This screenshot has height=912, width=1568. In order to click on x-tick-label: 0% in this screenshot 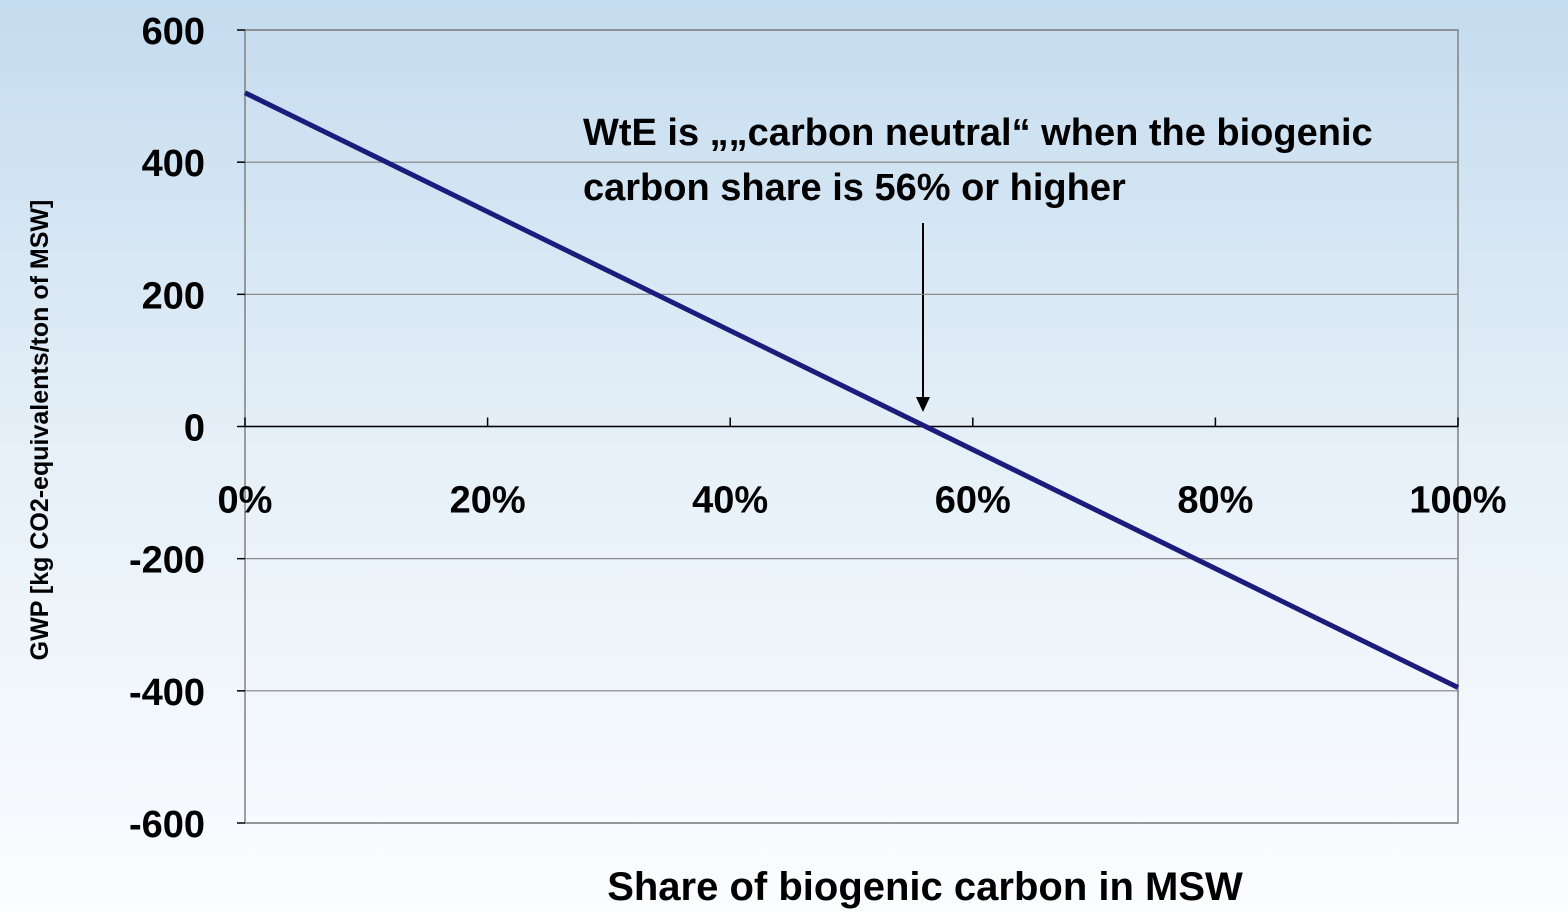, I will do `click(245, 501)`.